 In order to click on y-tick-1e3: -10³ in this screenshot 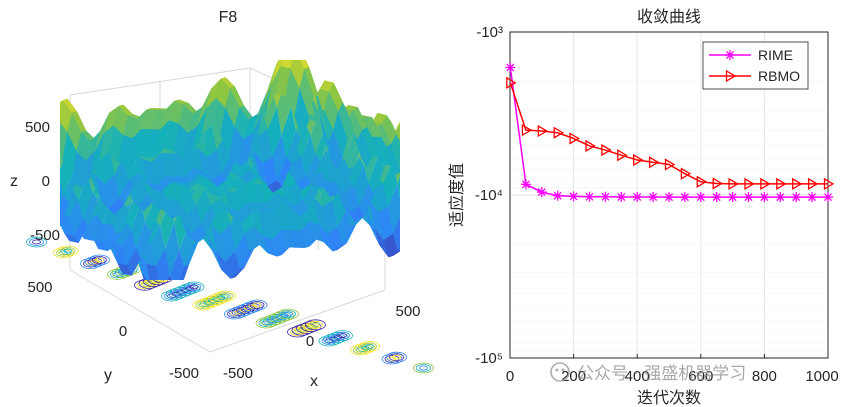, I will do `click(489, 32)`.